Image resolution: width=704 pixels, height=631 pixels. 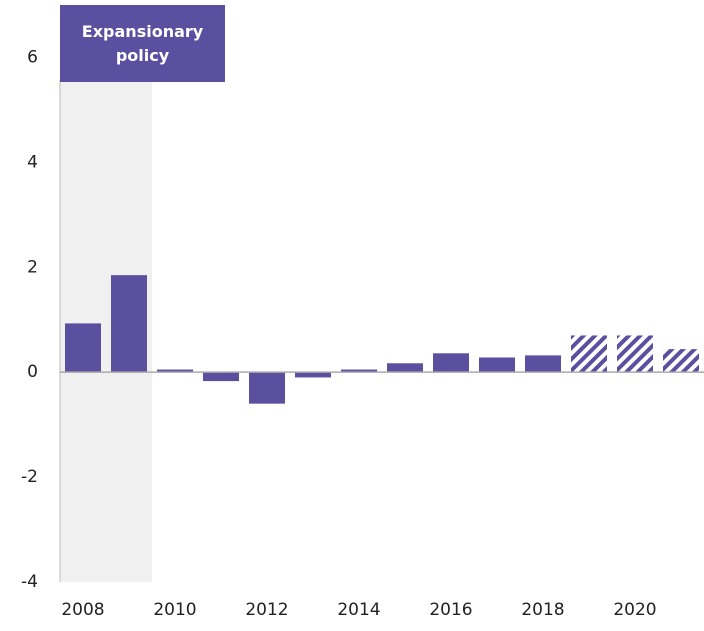 I want to click on y-tick-label: -2, so click(x=29, y=477).